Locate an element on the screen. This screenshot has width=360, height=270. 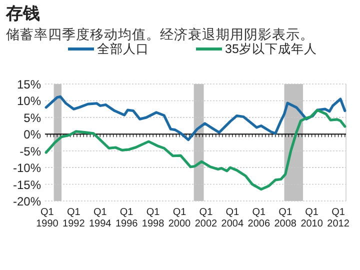
y-tick-label: -10% is located at coordinates (27, 168).